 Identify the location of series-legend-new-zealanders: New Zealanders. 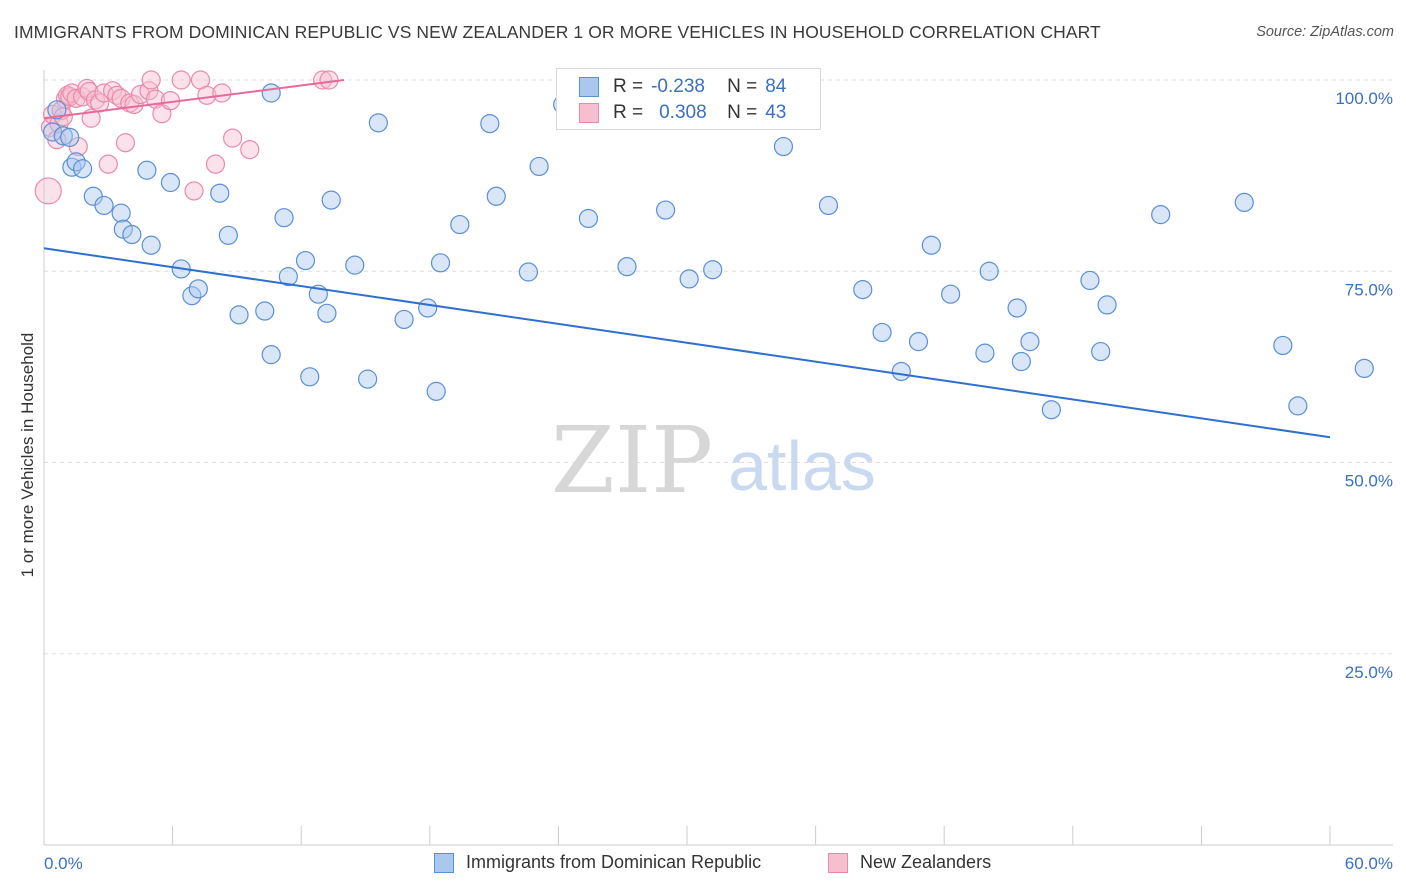
(909, 862).